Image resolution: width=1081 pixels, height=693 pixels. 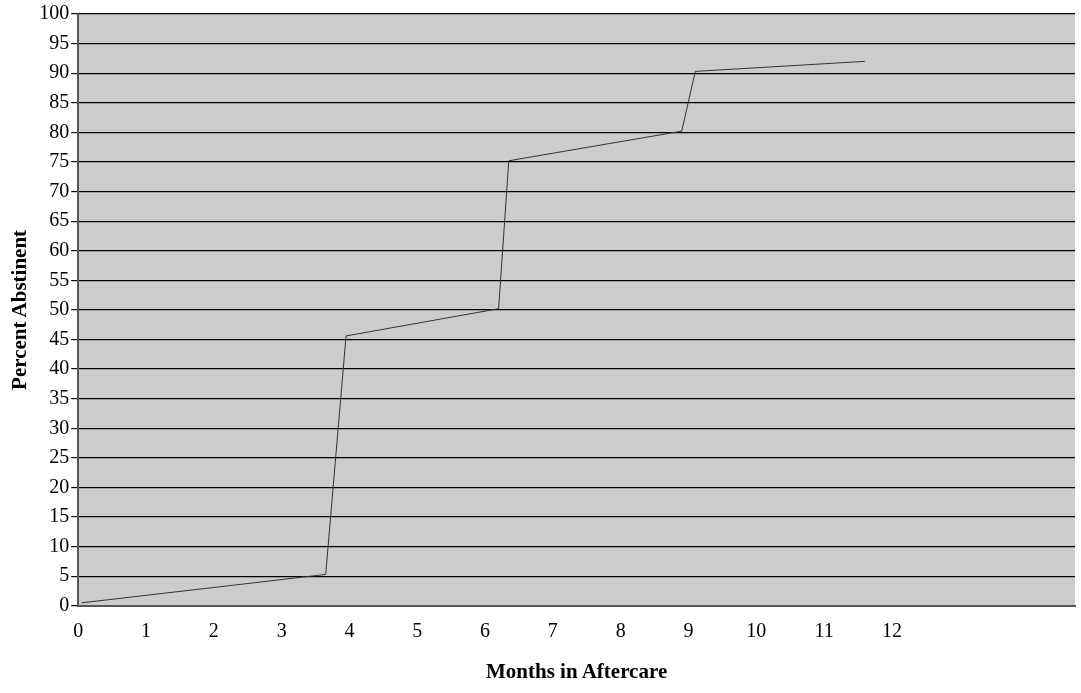 I want to click on y-tick-label: 90, so click(x=59, y=71).